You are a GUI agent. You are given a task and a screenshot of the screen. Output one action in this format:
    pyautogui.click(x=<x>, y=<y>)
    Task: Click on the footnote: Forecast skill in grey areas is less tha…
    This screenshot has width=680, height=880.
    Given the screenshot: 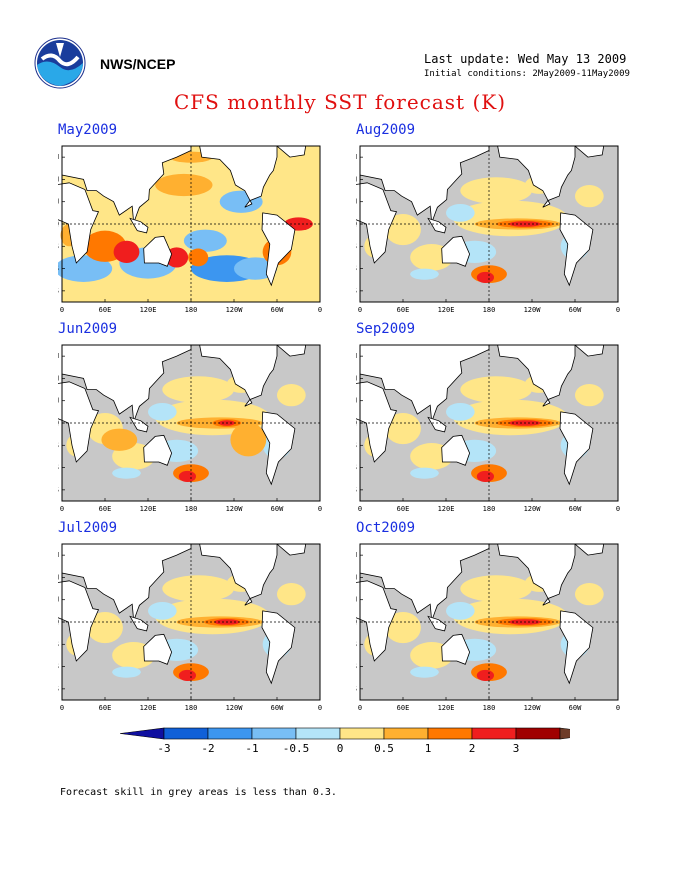 What is the action you would take?
    pyautogui.click(x=198, y=792)
    